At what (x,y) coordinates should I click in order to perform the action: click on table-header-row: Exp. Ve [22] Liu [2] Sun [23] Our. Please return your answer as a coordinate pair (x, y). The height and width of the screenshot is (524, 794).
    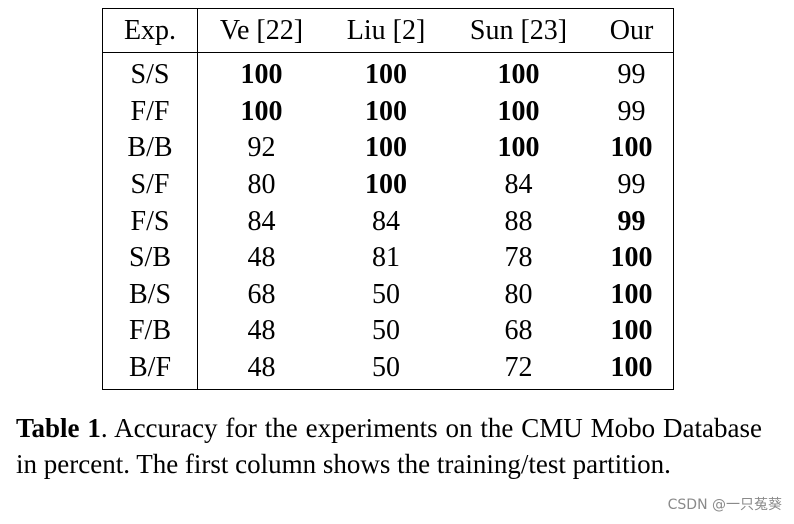
    Looking at the image, I should click on (388, 30).